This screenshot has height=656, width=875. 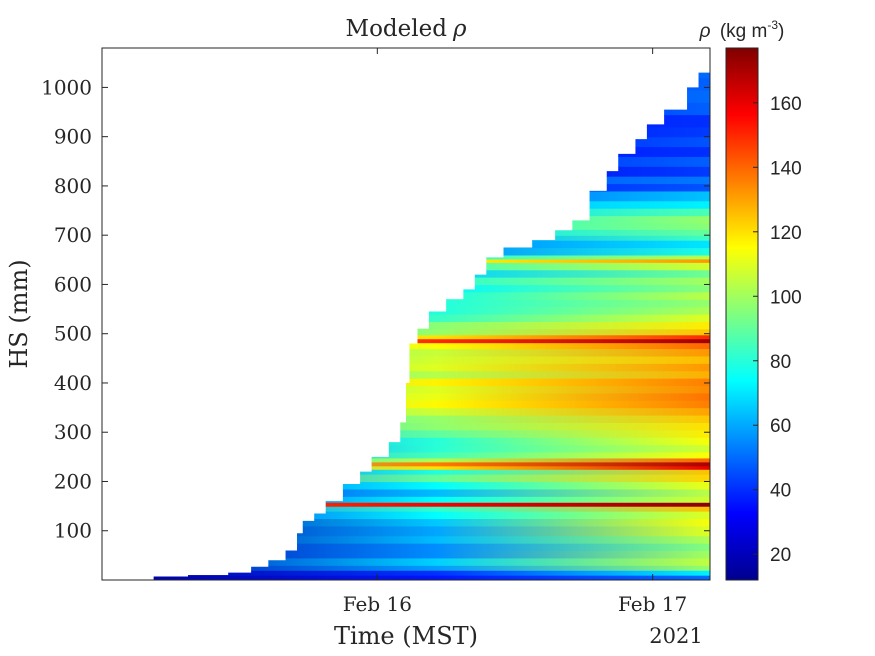 I want to click on y-tick-label: 900, so click(x=73, y=137).